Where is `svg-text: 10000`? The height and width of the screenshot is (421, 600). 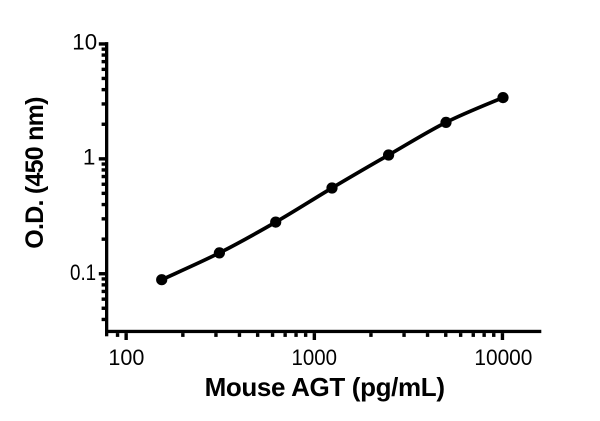 svg-text: 10000 is located at coordinates (503, 357).